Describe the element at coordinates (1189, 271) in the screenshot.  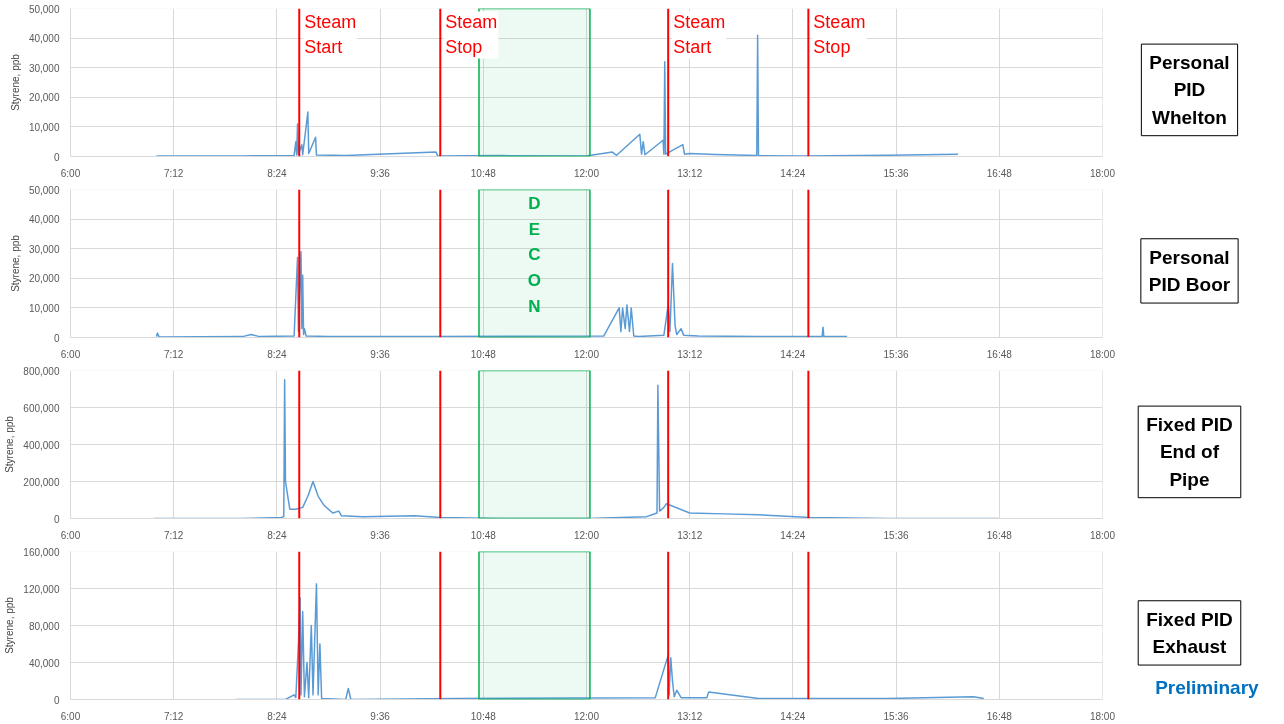
I see `text: Personal PID Boor` at that location.